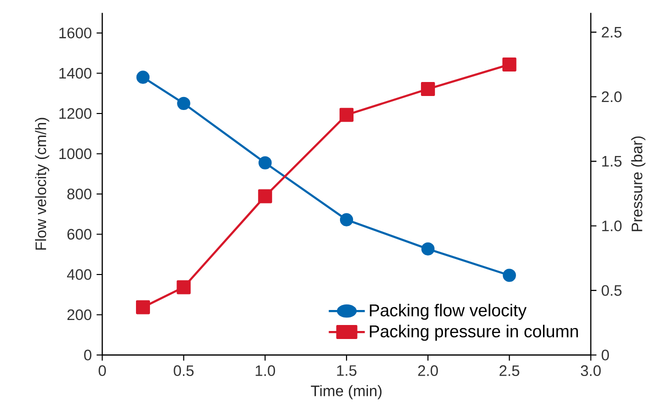 The height and width of the screenshot is (419, 661). What do you see at coordinates (75, 73) in the screenshot?
I see `y-tick-label: 1400` at bounding box center [75, 73].